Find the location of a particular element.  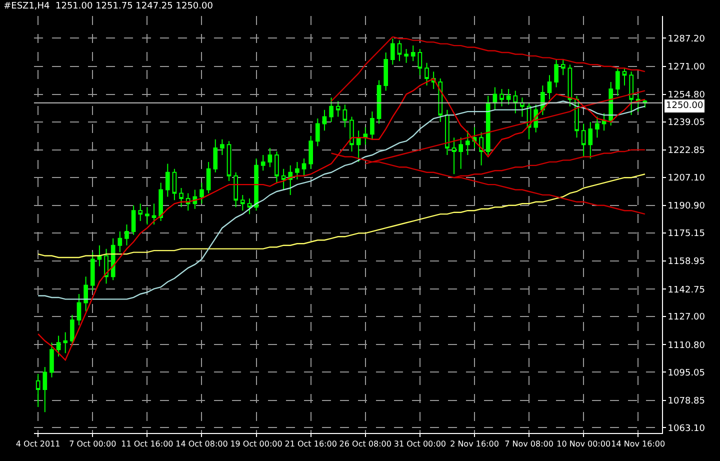

y-tick-label: 1110.80 is located at coordinates (687, 345).